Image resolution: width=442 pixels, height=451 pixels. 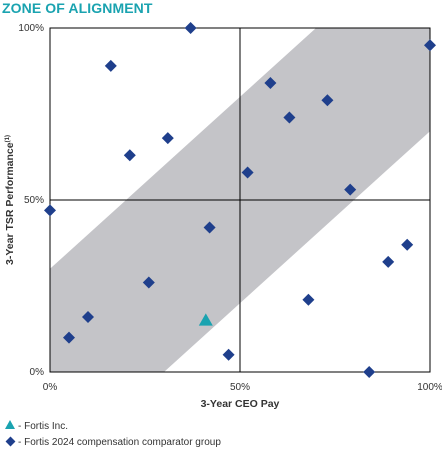 What do you see at coordinates (50, 387) in the screenshot?
I see `x-tick-label: 0%` at bounding box center [50, 387].